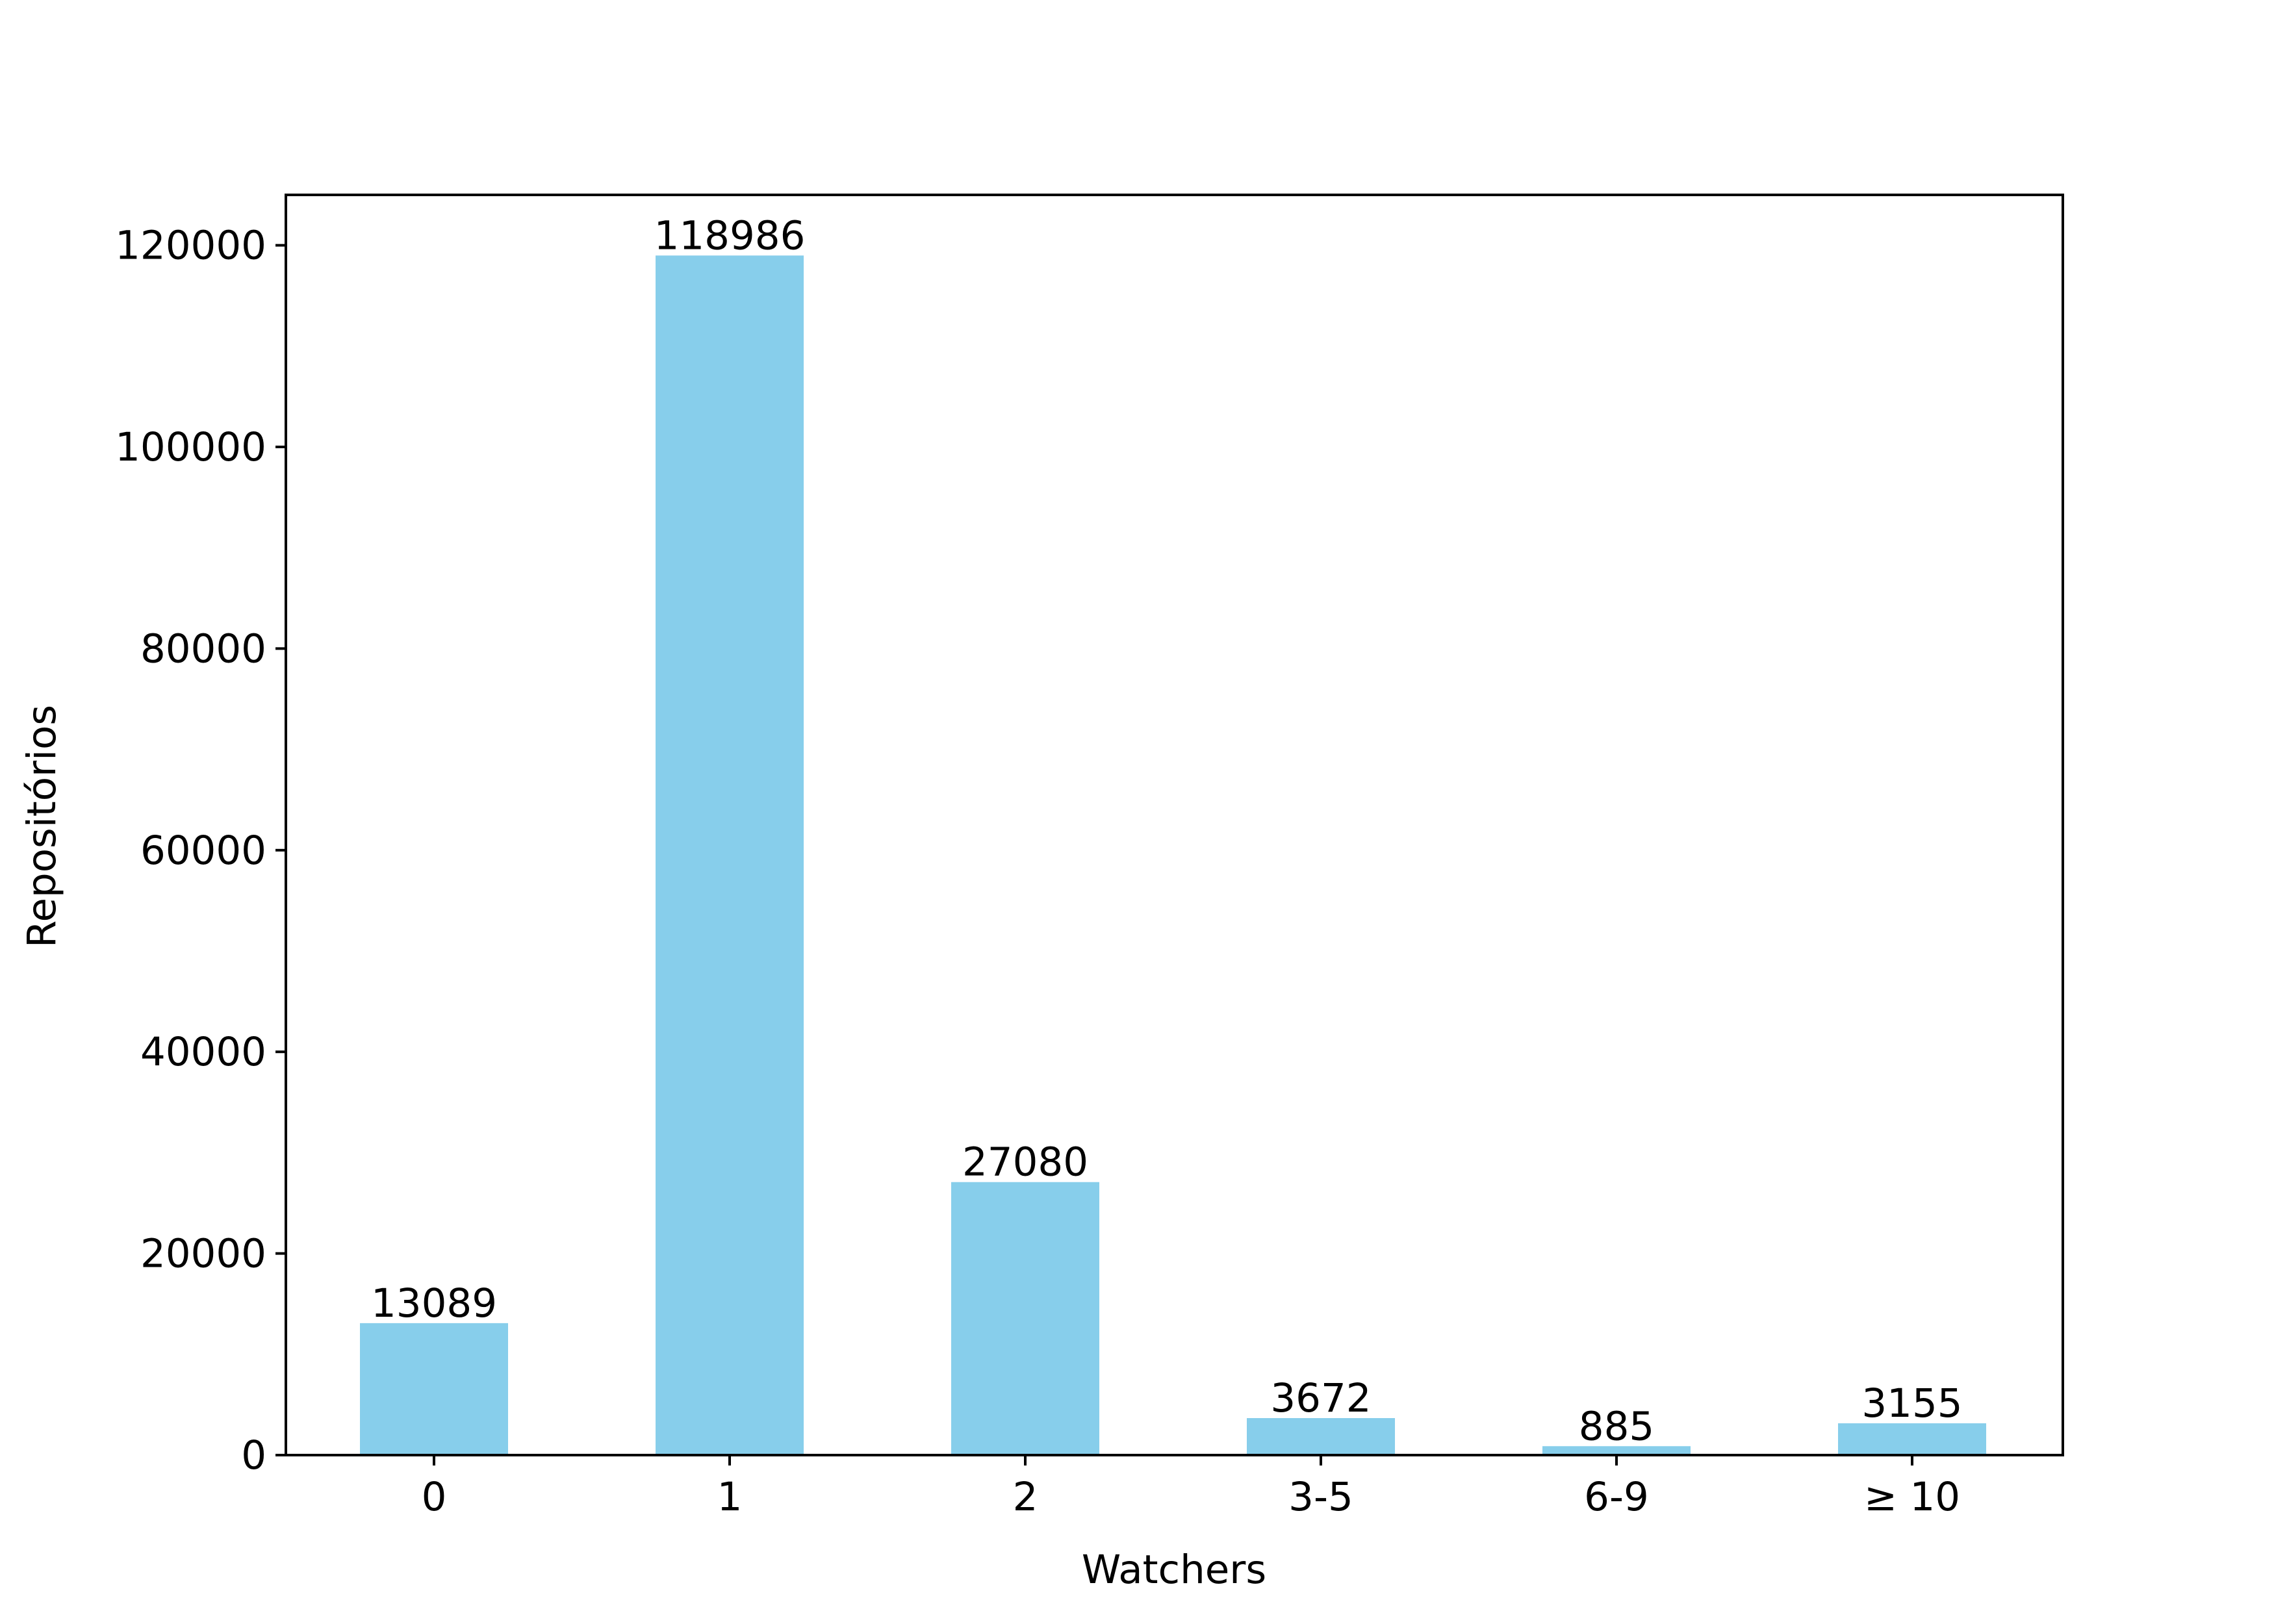  I want to click on data-label-5: 3155, so click(1911, 1403).